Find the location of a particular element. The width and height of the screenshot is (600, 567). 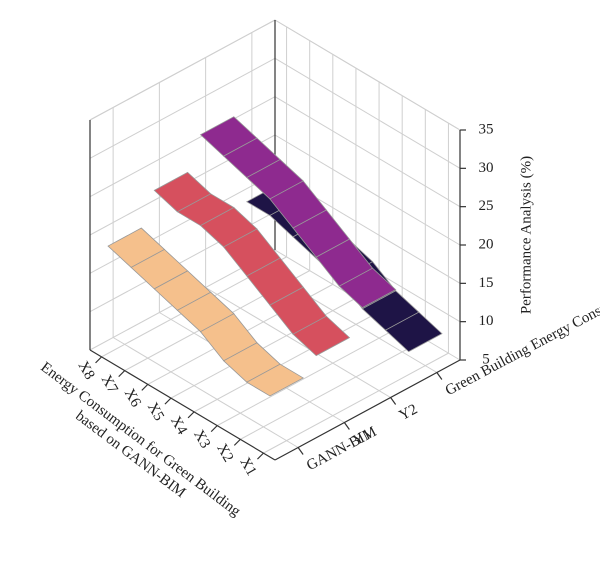

x-tick-label: X3 is located at coordinates (201, 439).